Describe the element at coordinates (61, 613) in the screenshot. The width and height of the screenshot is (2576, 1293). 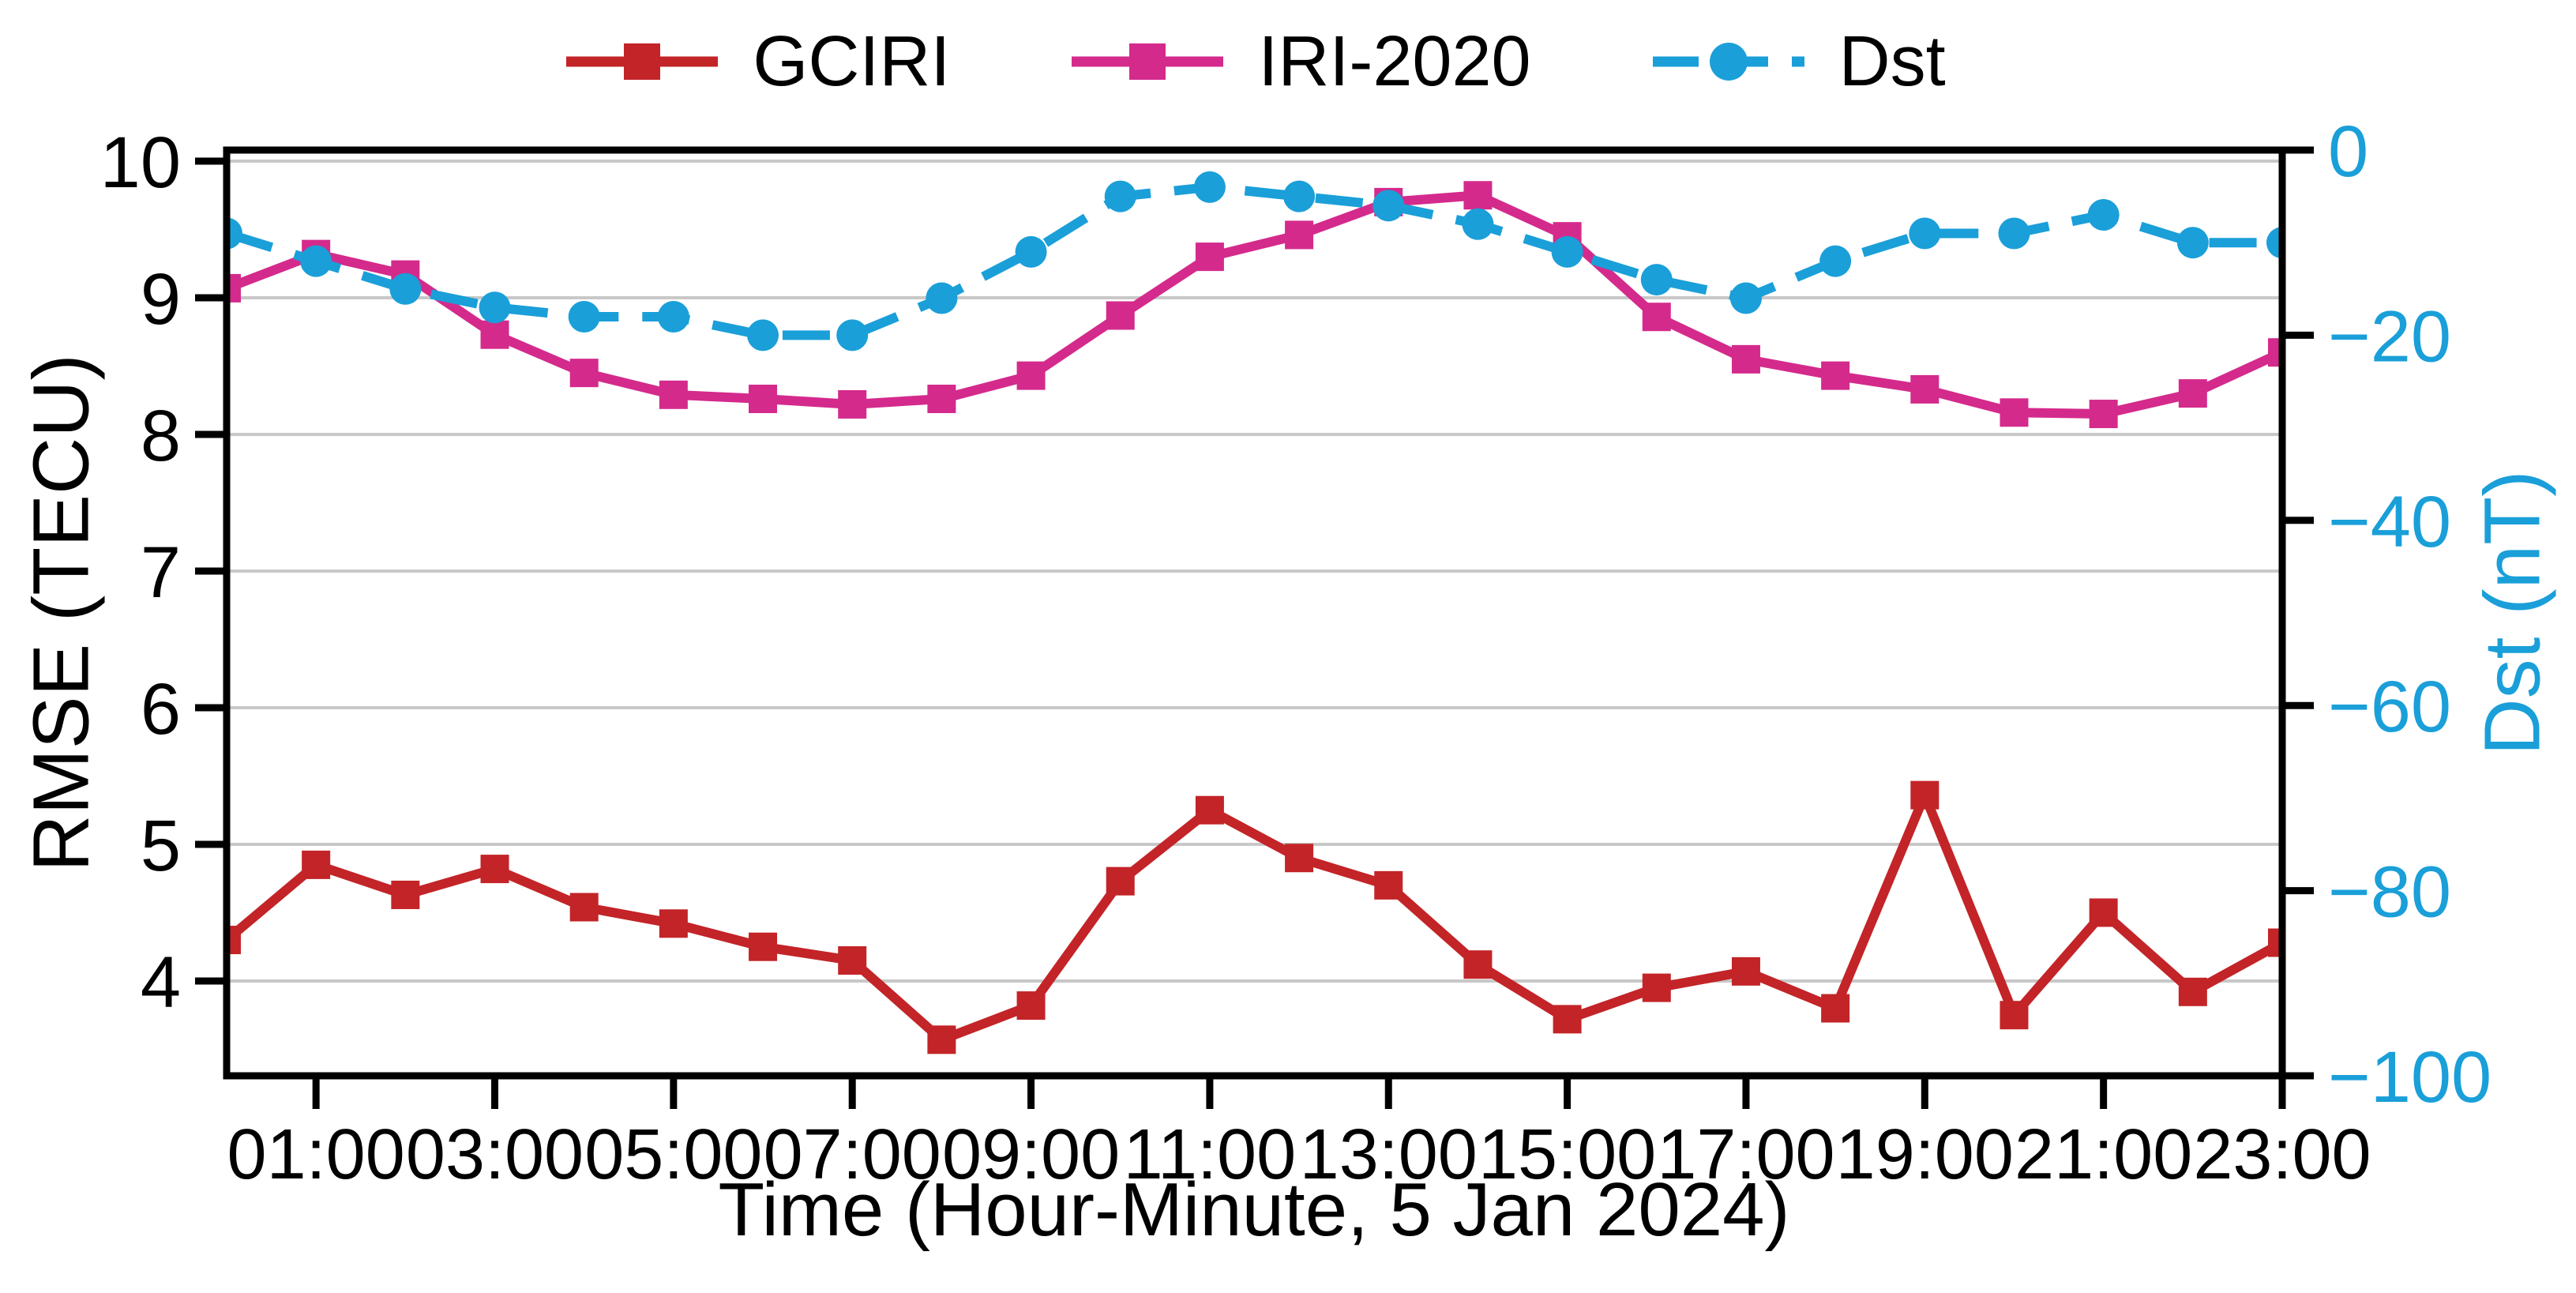
I see `left-y-axis-label: RMSE (TECU)` at that location.